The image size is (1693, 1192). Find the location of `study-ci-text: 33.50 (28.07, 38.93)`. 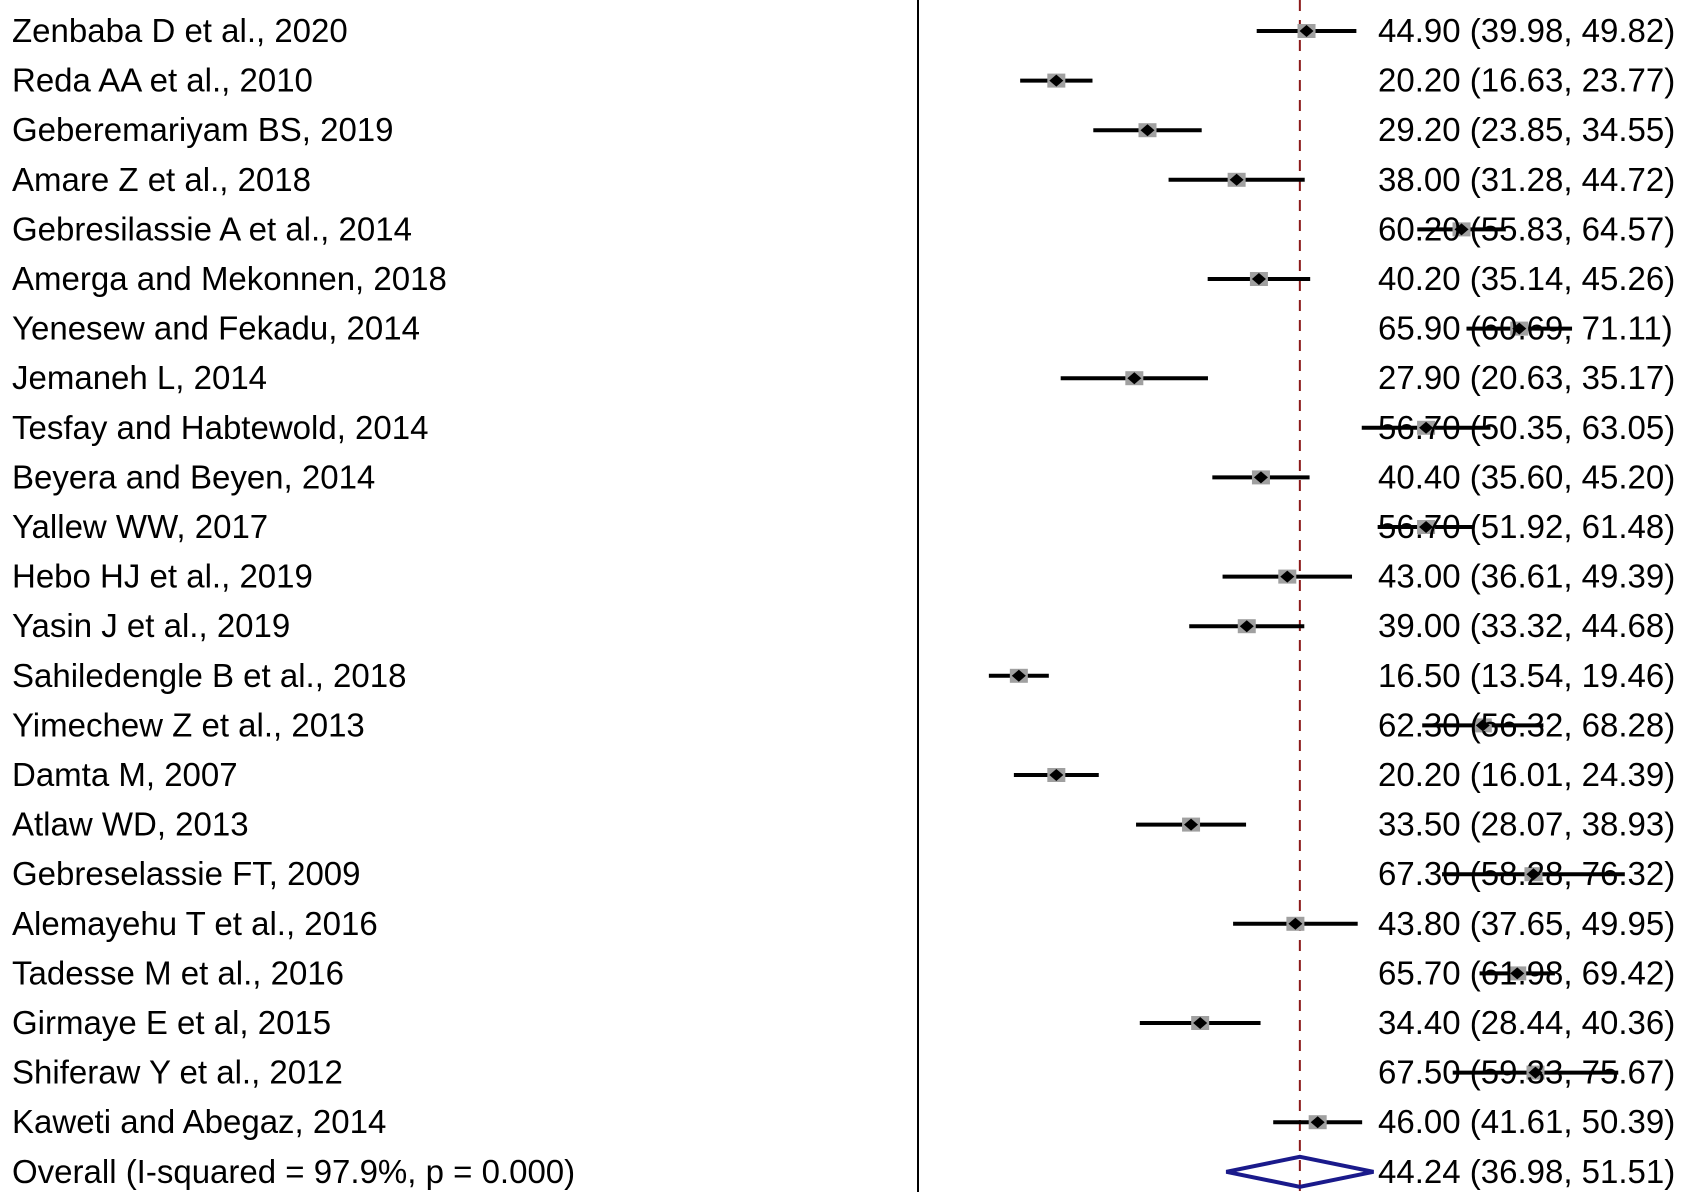

study-ci-text: 33.50 (28.07, 38.93) is located at coordinates (1526, 824).